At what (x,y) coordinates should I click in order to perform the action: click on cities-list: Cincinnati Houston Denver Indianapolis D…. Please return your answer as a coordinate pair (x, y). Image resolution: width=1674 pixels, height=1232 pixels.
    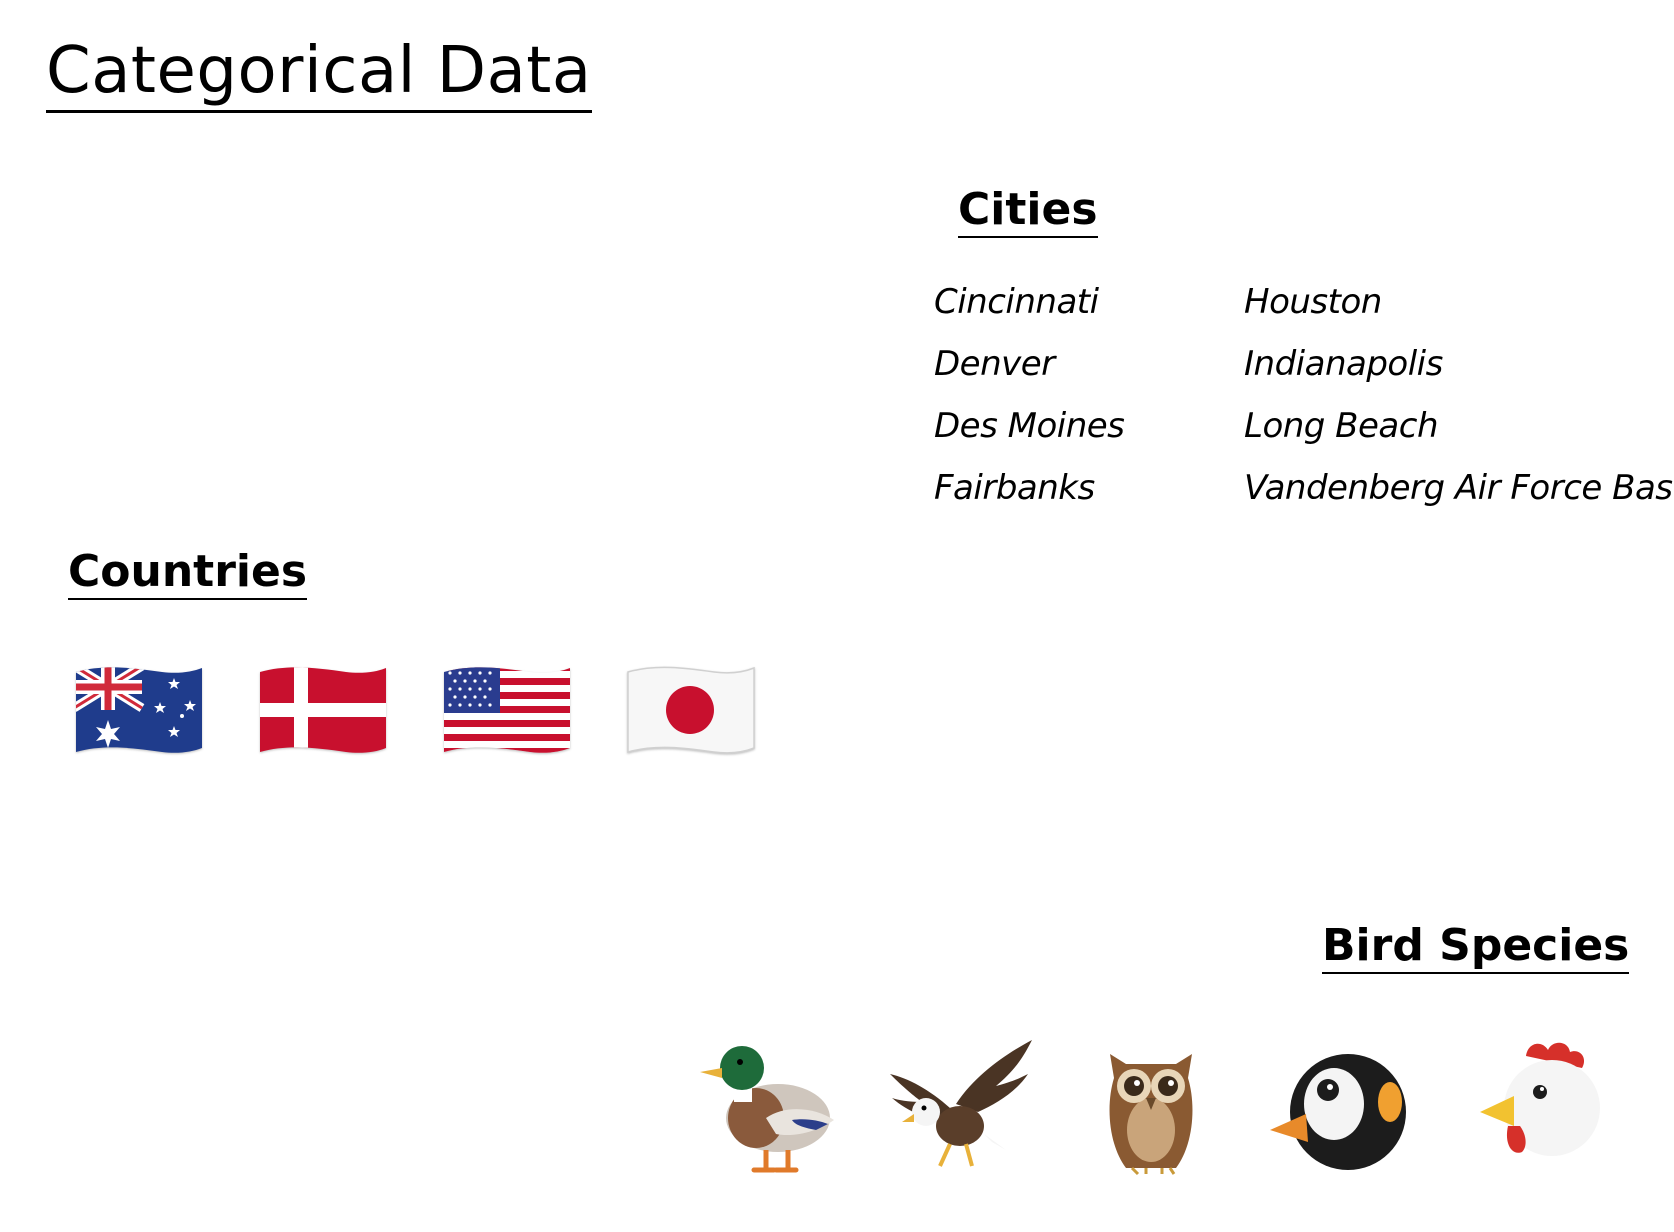
    Looking at the image, I should click on (1304, 404).